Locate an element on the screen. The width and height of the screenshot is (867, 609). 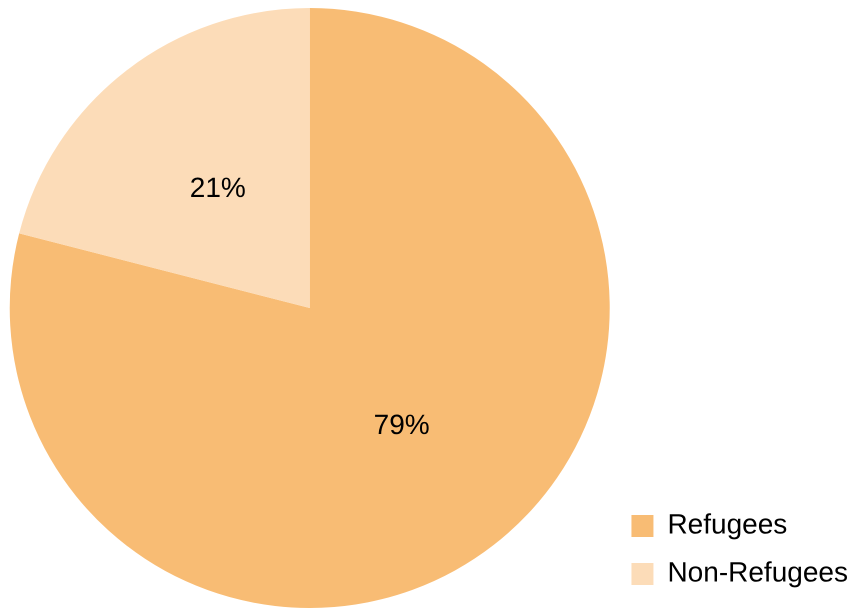
data-label: 79% is located at coordinates (402, 424).